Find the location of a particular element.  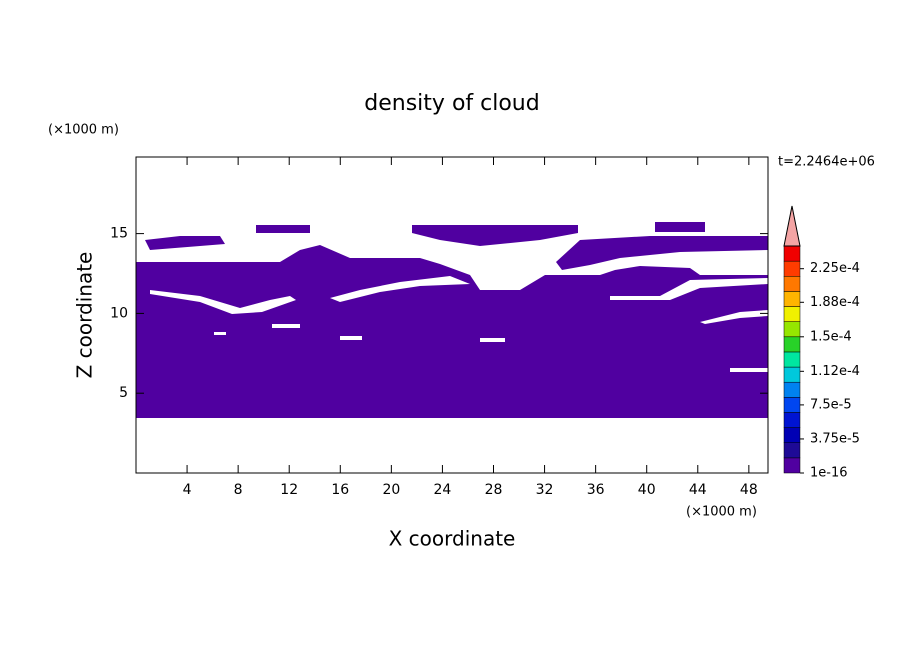

y-tick-label: 10 is located at coordinates (119, 313).